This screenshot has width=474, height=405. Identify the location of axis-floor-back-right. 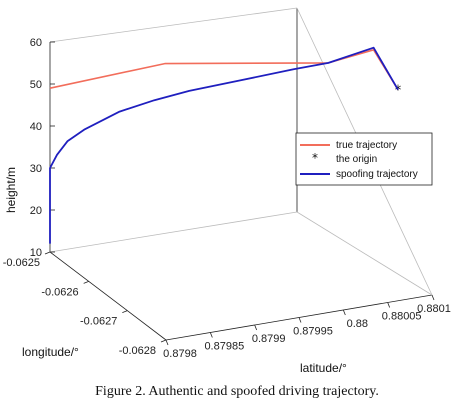
(364, 253).